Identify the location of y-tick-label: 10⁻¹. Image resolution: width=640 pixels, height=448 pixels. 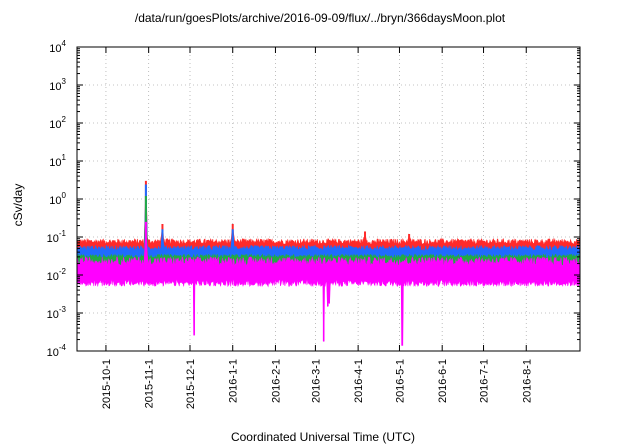
(57, 237).